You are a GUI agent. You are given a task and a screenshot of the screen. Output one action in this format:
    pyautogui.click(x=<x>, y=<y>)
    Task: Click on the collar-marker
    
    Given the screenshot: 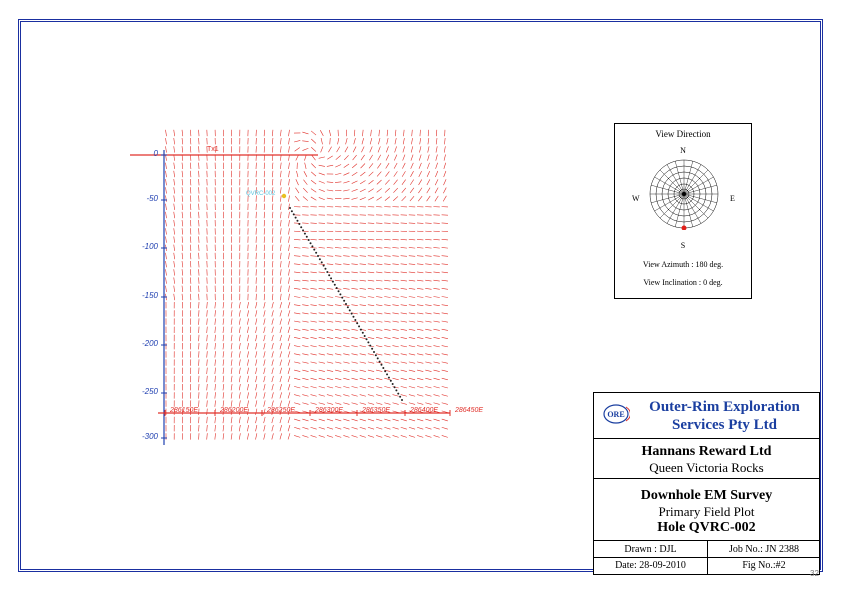 What is the action you would take?
    pyautogui.click(x=284, y=196)
    